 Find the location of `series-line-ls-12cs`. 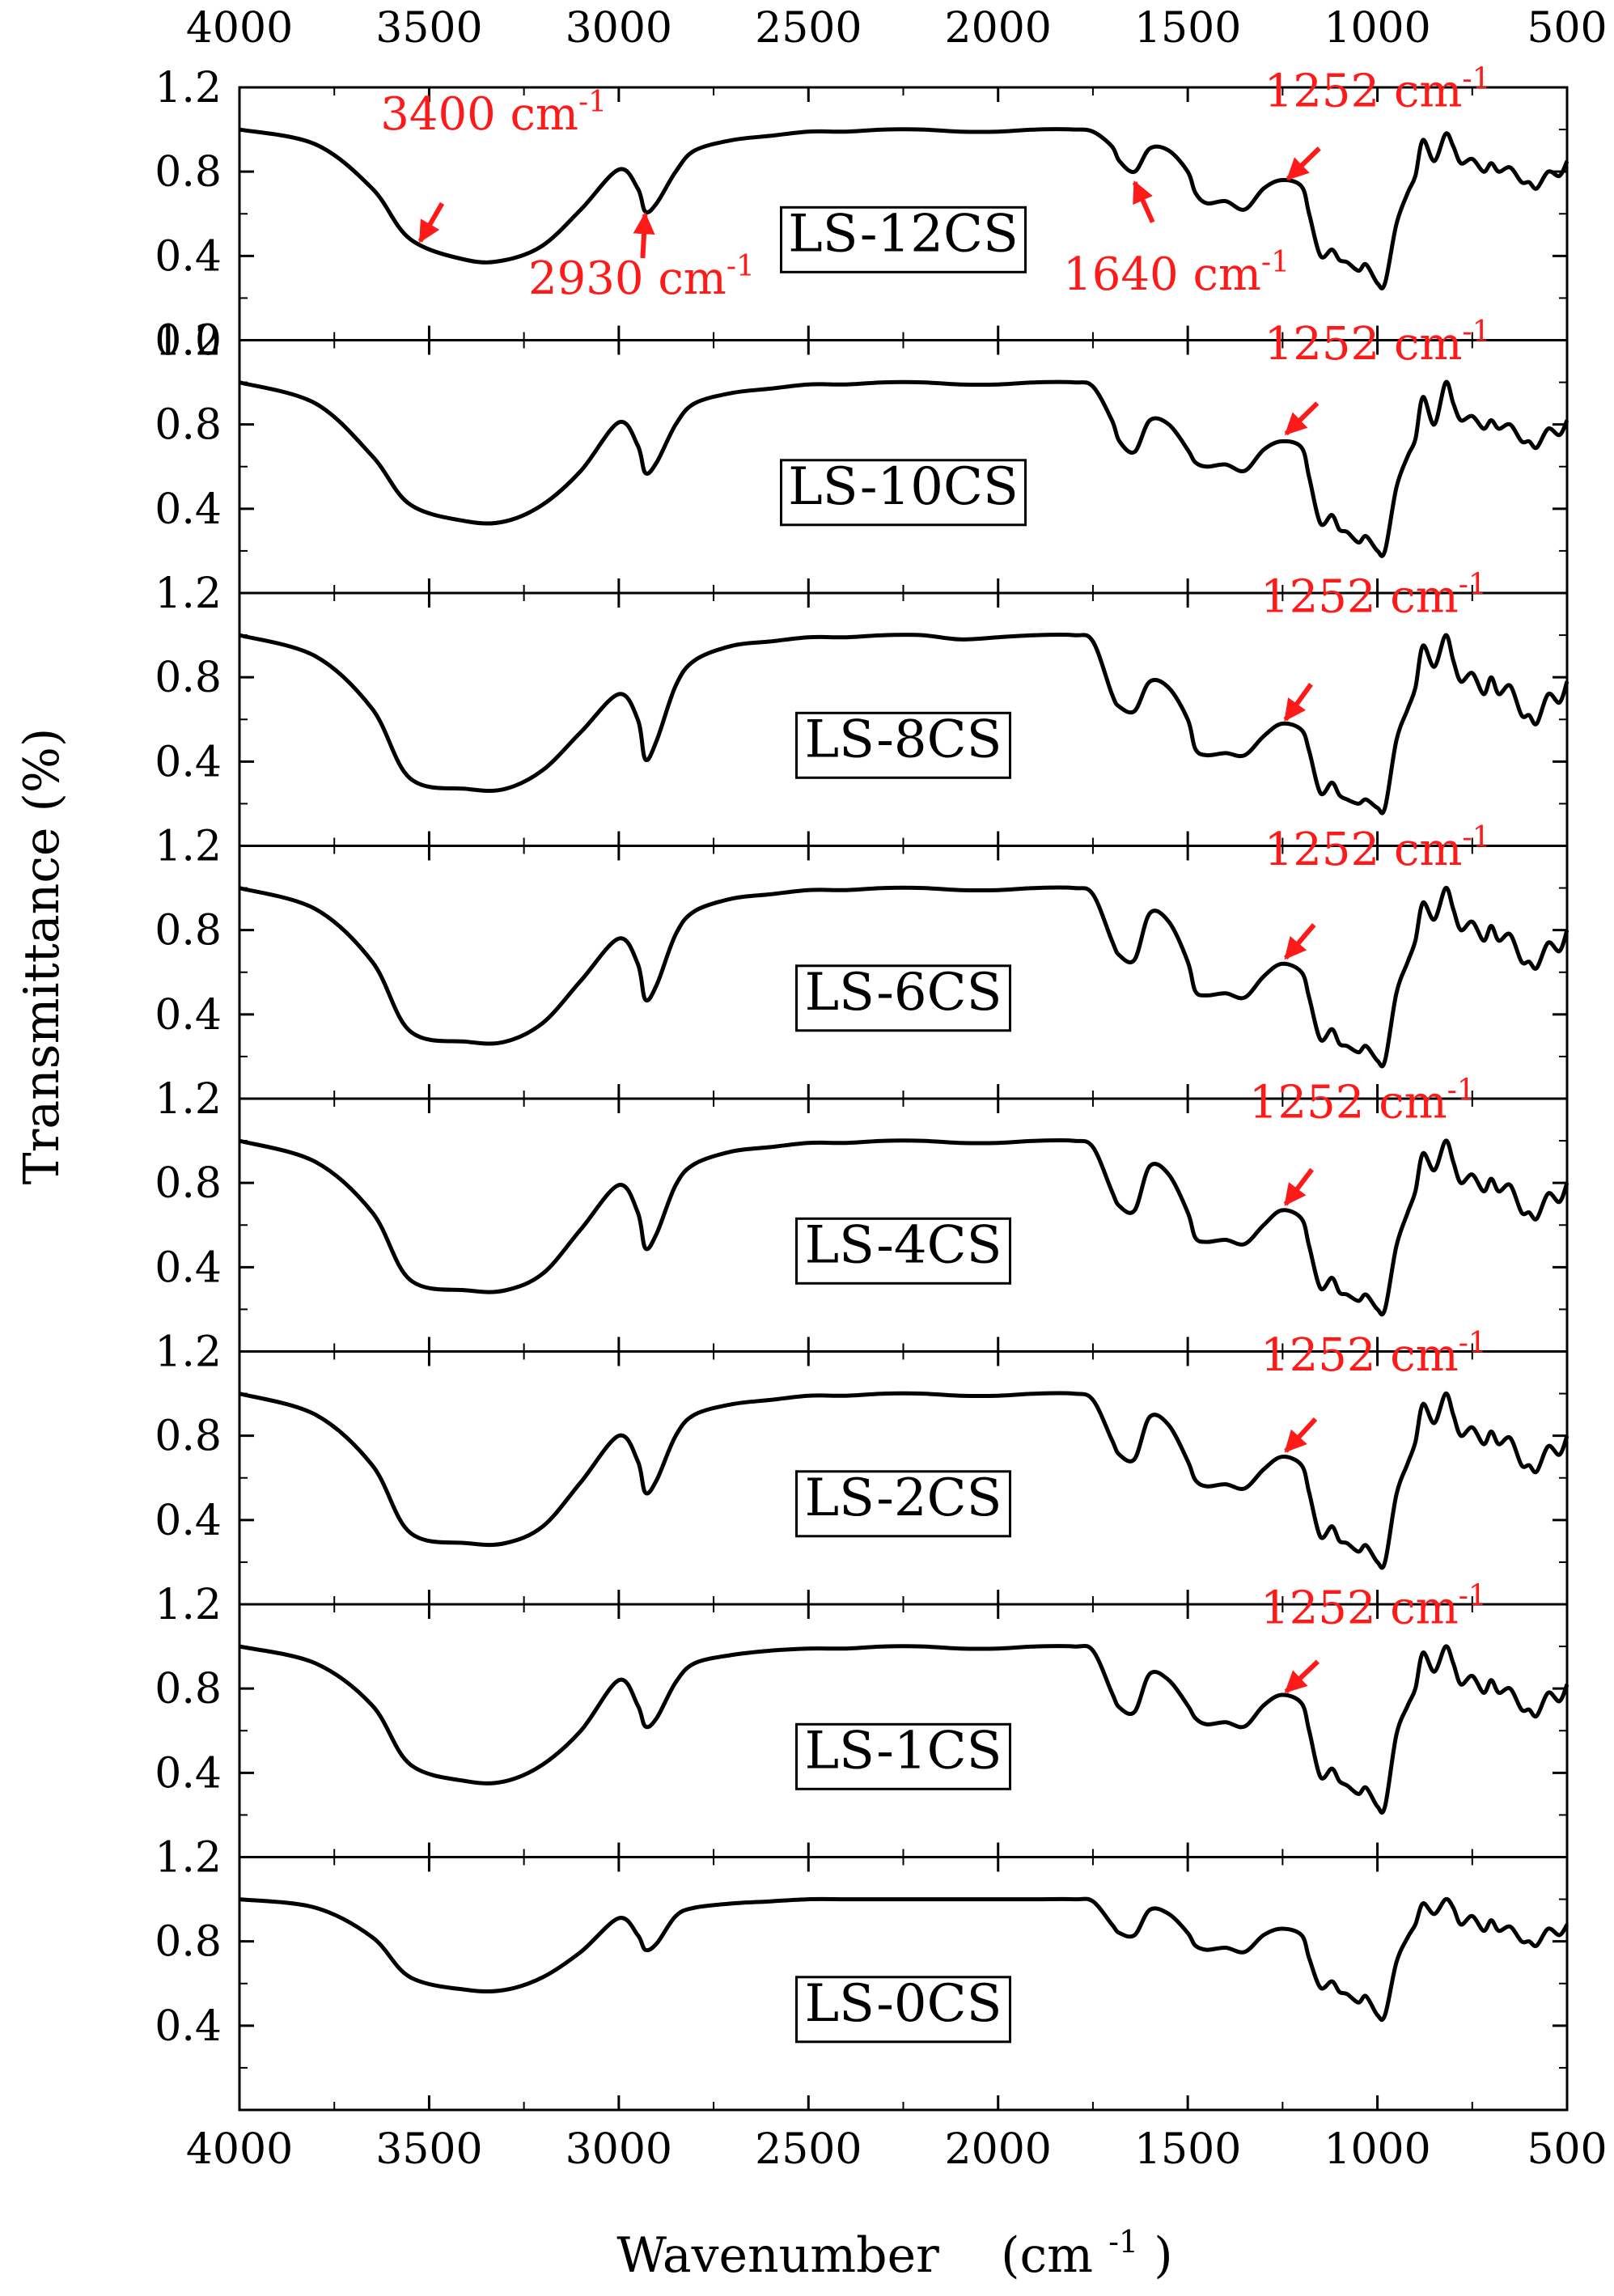

series-line-ls-12cs is located at coordinates (904, 209).